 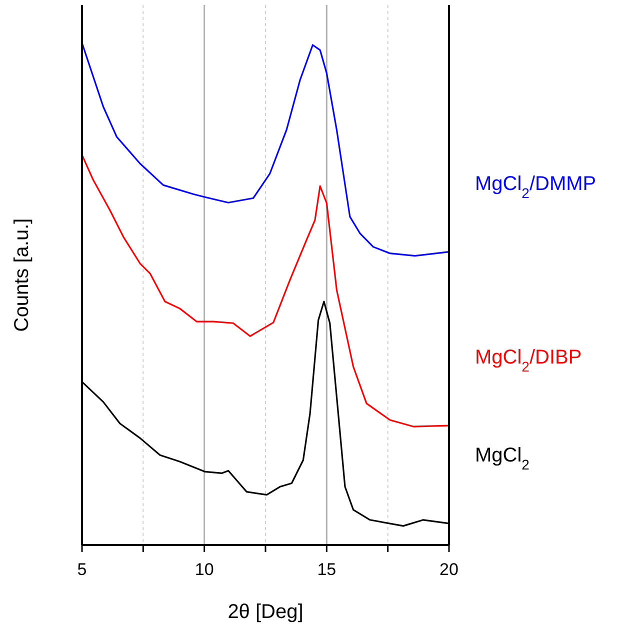 What do you see at coordinates (22, 275) in the screenshot?
I see `y-axis-title: Counts [a.u.]` at bounding box center [22, 275].